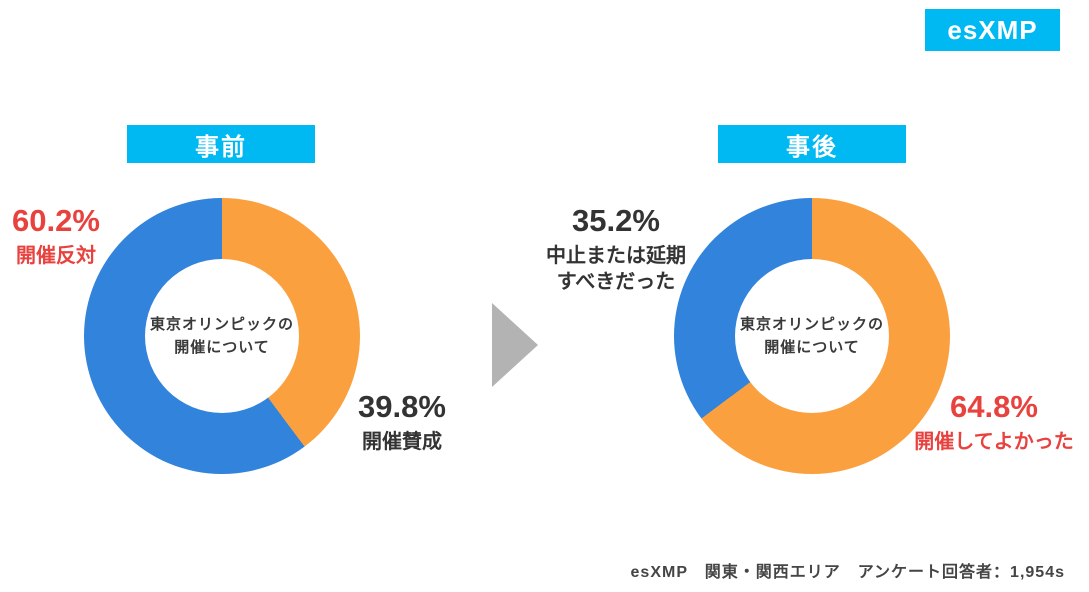  I want to click on donut-before-center-label: 東京オリンピックの 開催について, so click(221, 335).